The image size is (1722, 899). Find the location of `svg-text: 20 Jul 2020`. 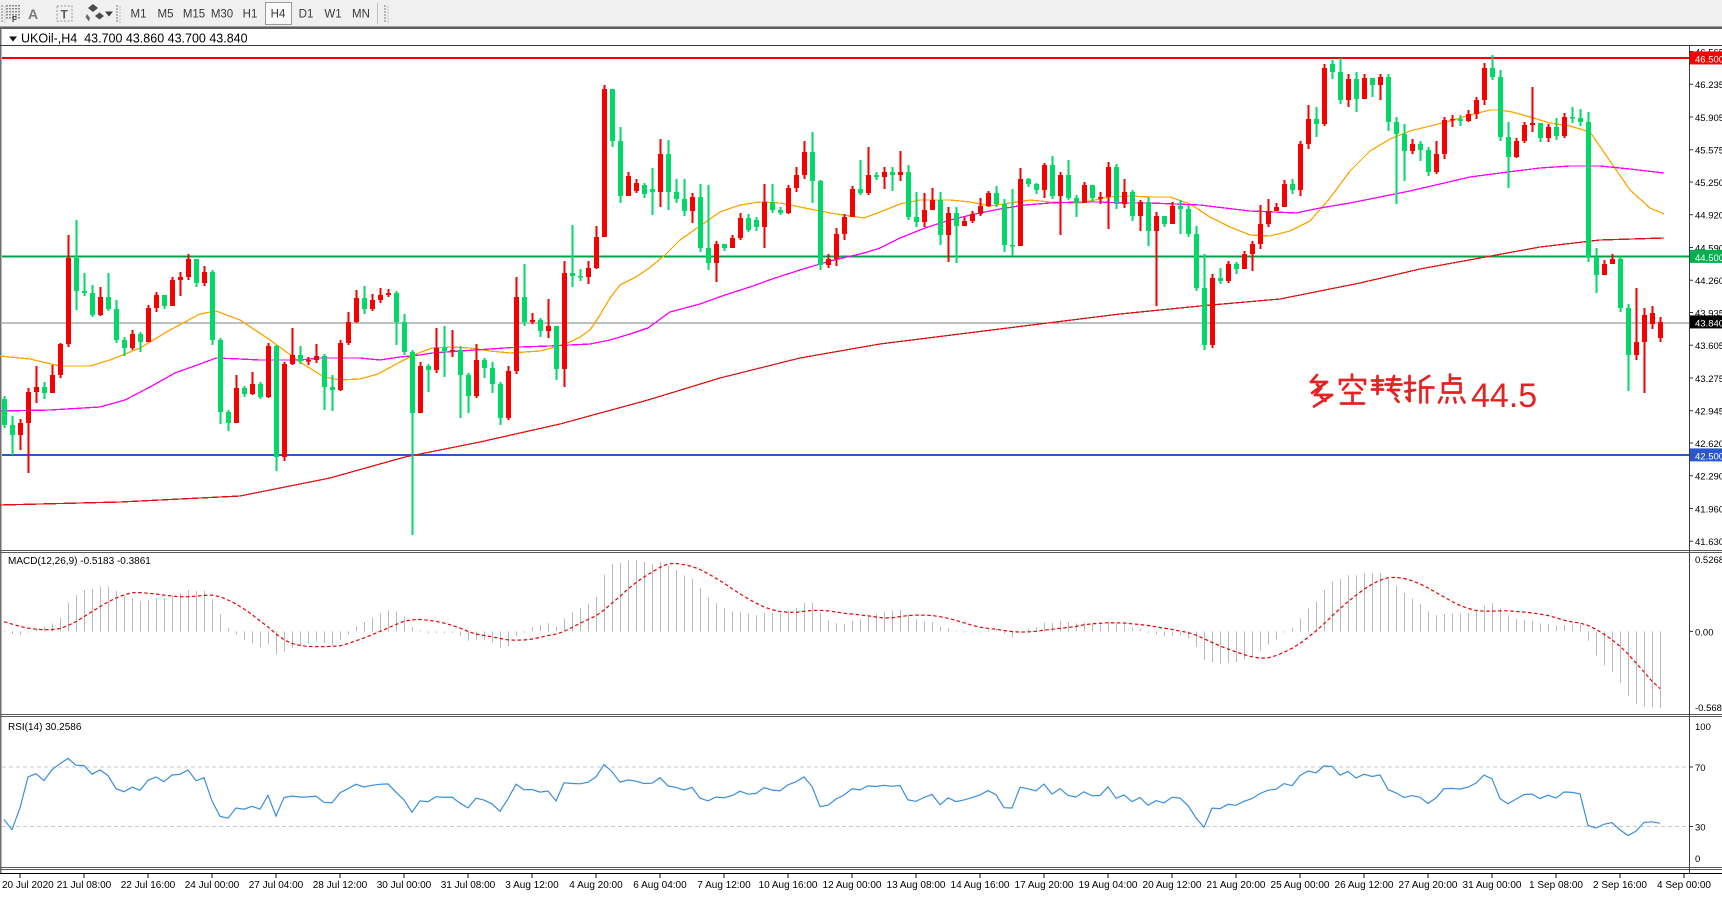

svg-text: 20 Jul 2020 is located at coordinates (28, 885).